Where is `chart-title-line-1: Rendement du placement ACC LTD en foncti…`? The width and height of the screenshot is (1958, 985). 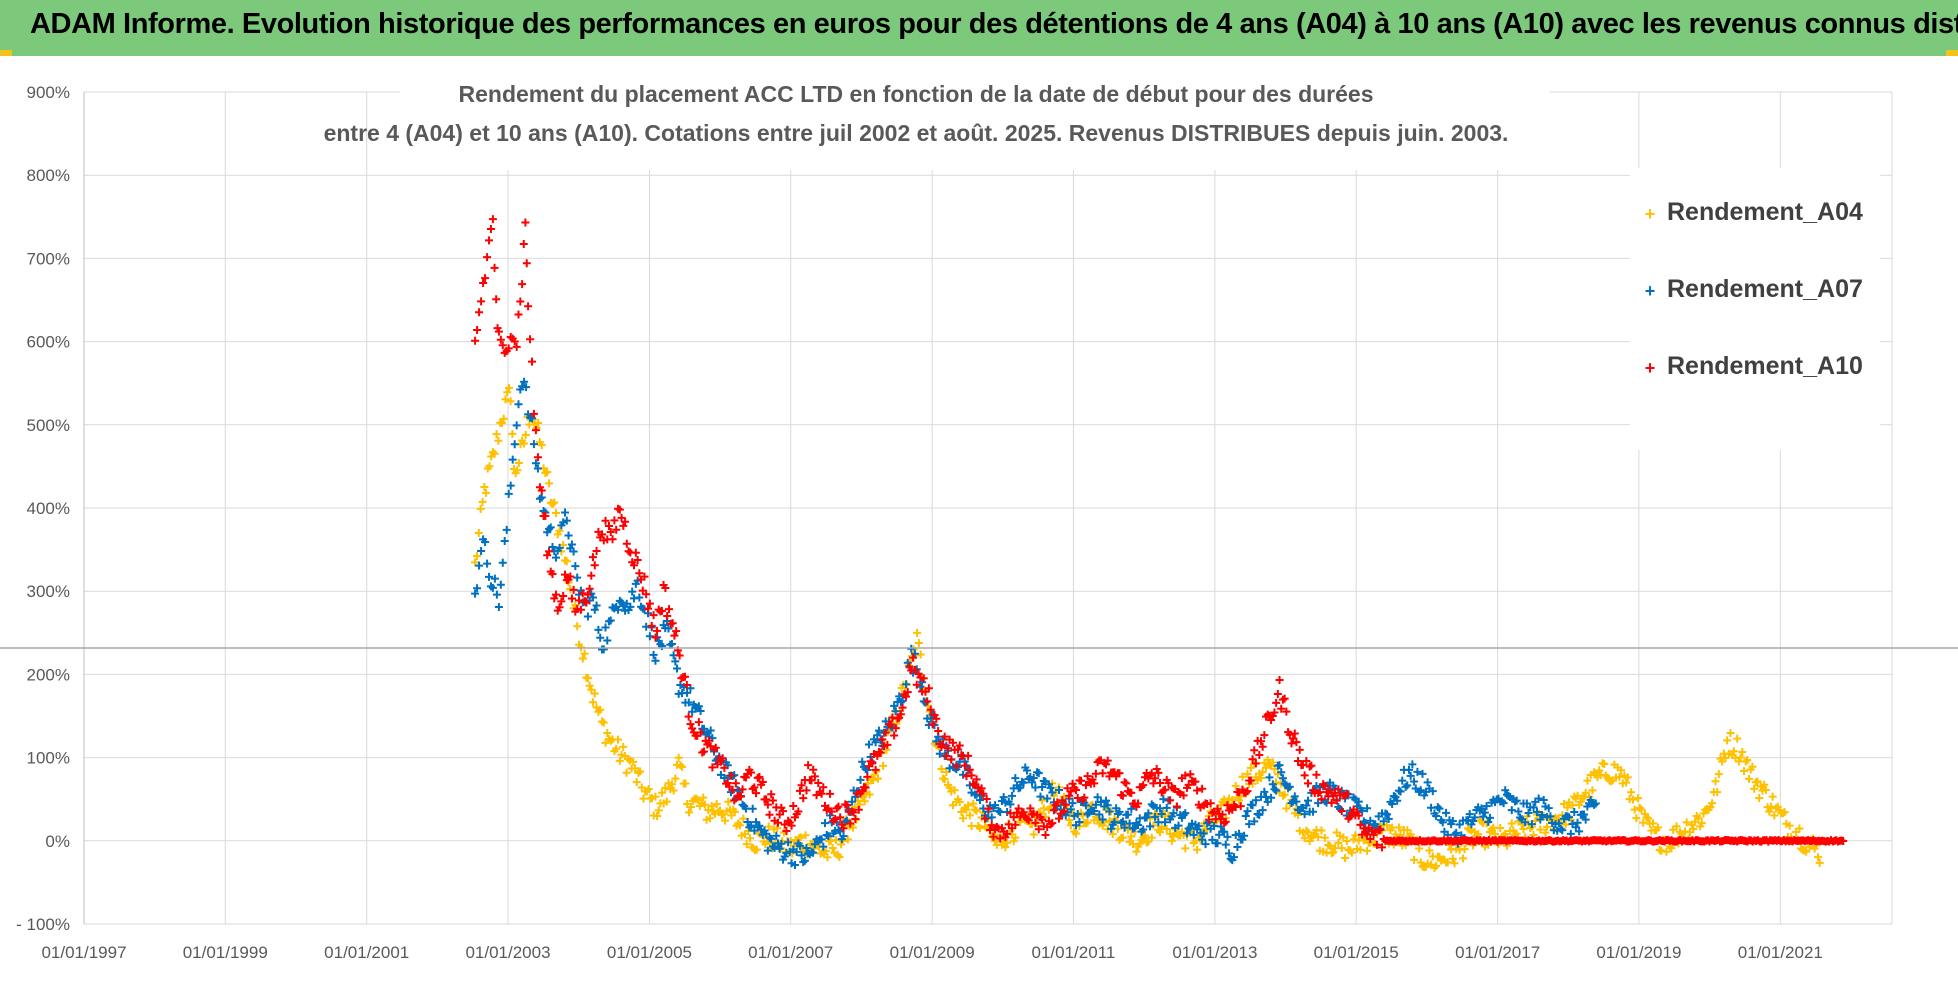 chart-title-line-1: Rendement du placement ACC LTD en foncti… is located at coordinates (916, 94).